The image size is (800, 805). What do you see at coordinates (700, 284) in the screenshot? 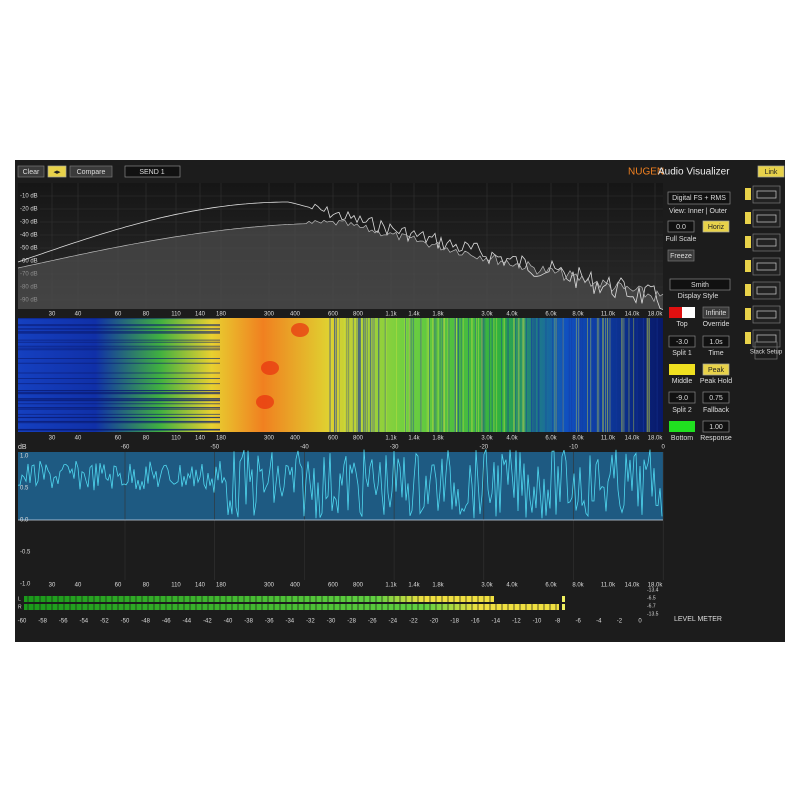
I see `style-field` at bounding box center [700, 284].